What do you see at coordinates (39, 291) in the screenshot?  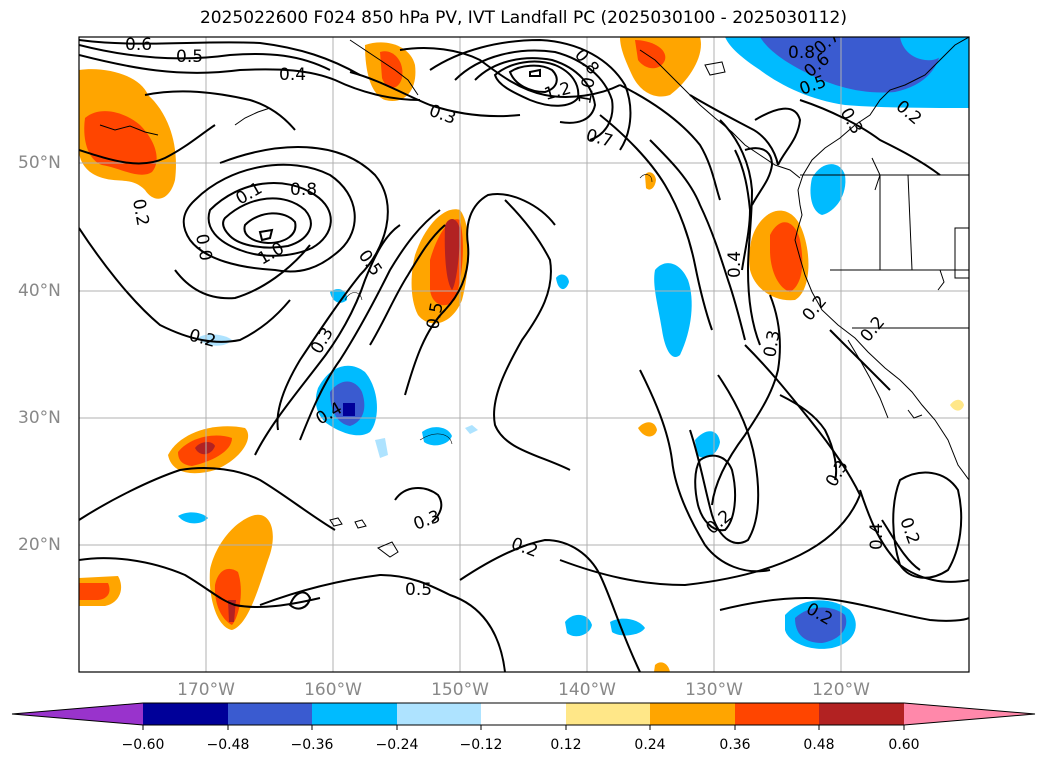 I see `lat-tick-label: 40°N` at bounding box center [39, 291].